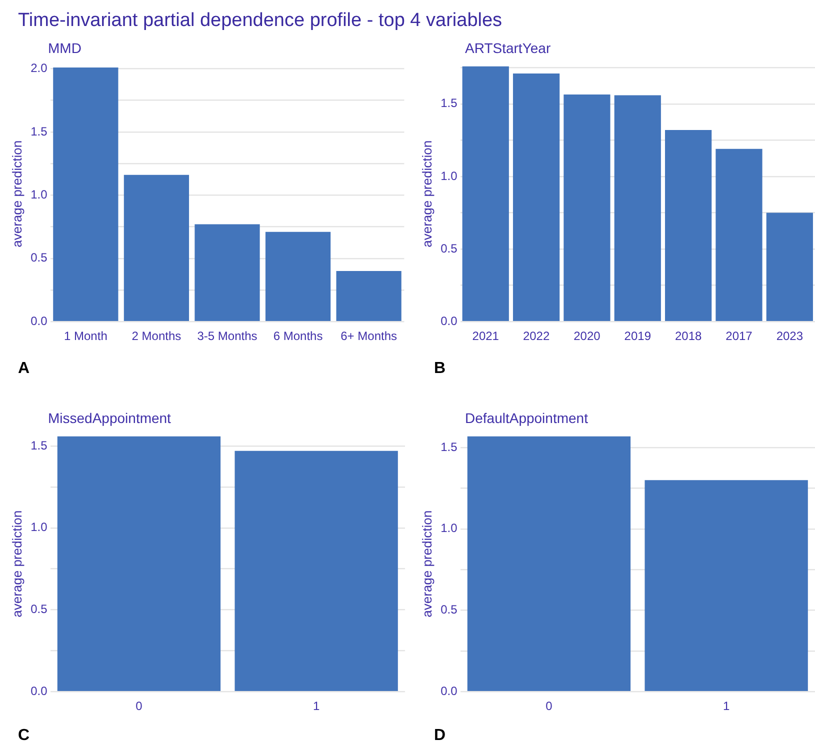 The width and height of the screenshot is (815, 742). I want to click on x-tick-label: 2 Months, so click(157, 336).